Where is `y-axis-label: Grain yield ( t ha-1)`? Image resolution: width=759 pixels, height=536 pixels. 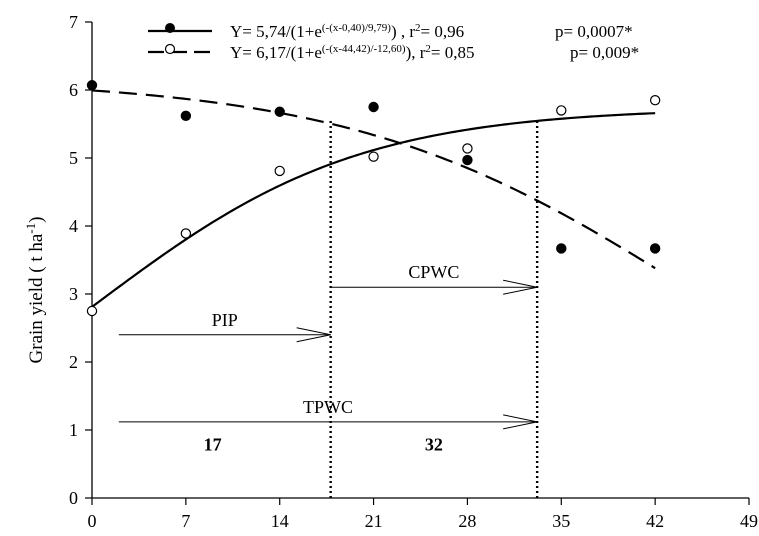 y-axis-label: Grain yield ( t ha-1) is located at coordinates (35, 290).